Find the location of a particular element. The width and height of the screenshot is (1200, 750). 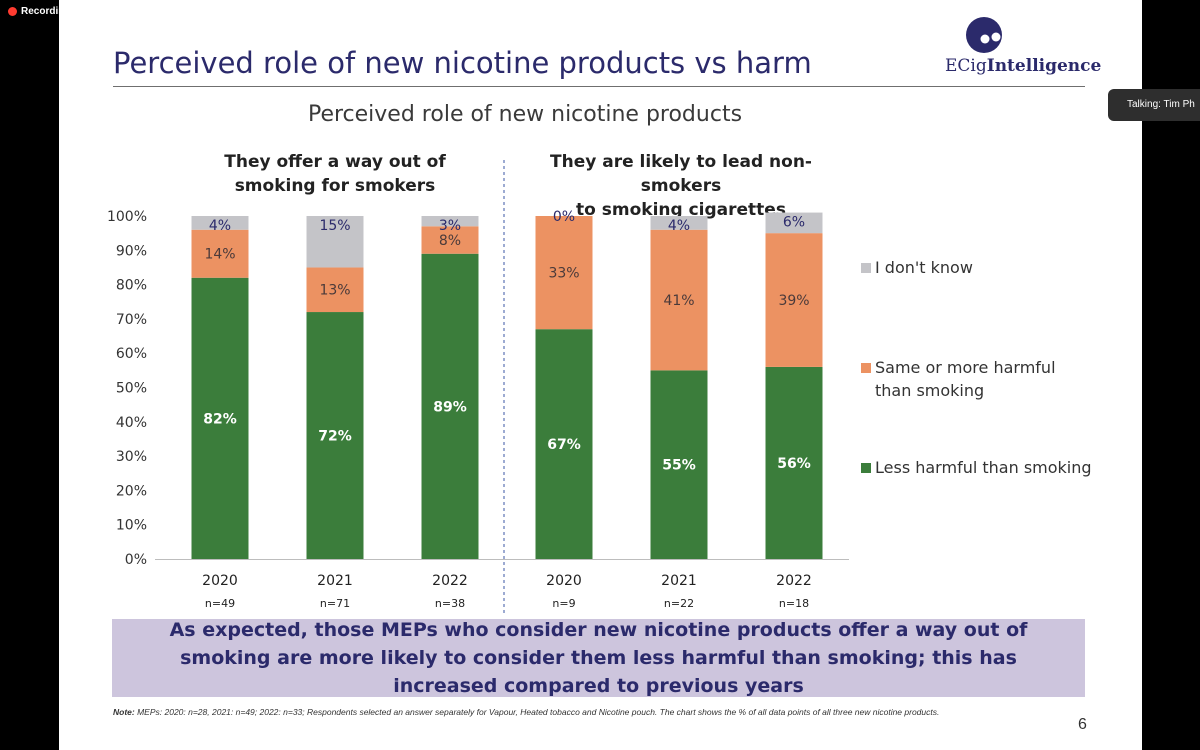

data-label-less: 89% is located at coordinates (450, 407).